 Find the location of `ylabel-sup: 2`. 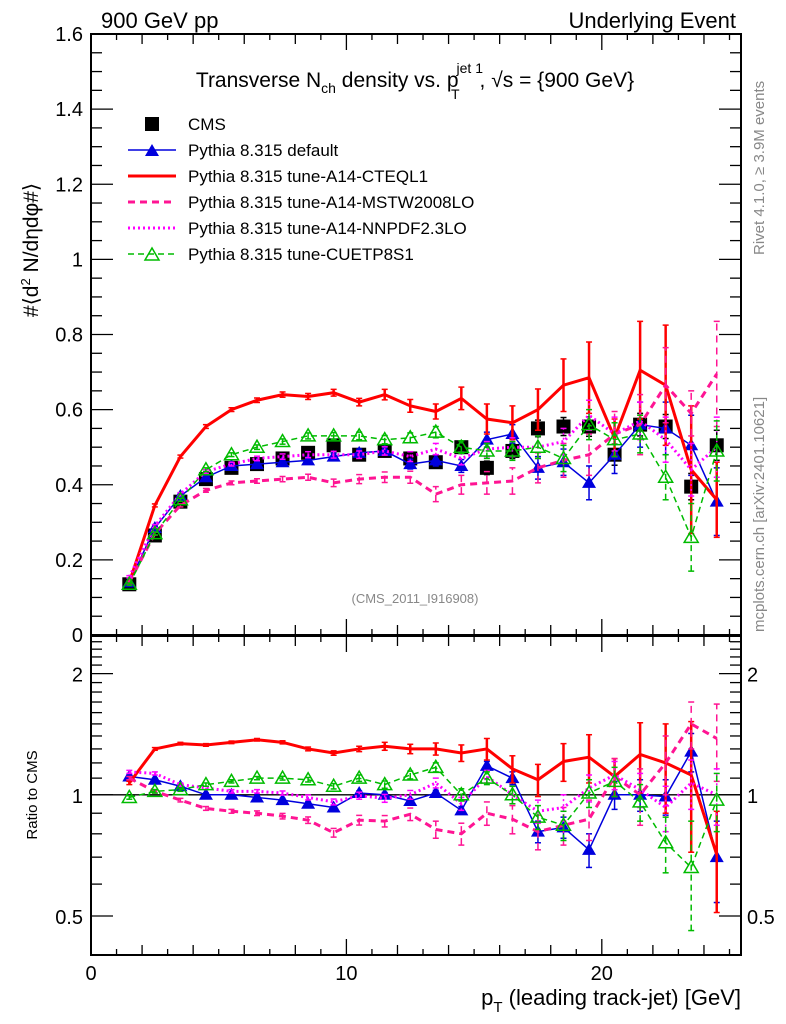

ylabel-sup: 2 is located at coordinates (25, 281).